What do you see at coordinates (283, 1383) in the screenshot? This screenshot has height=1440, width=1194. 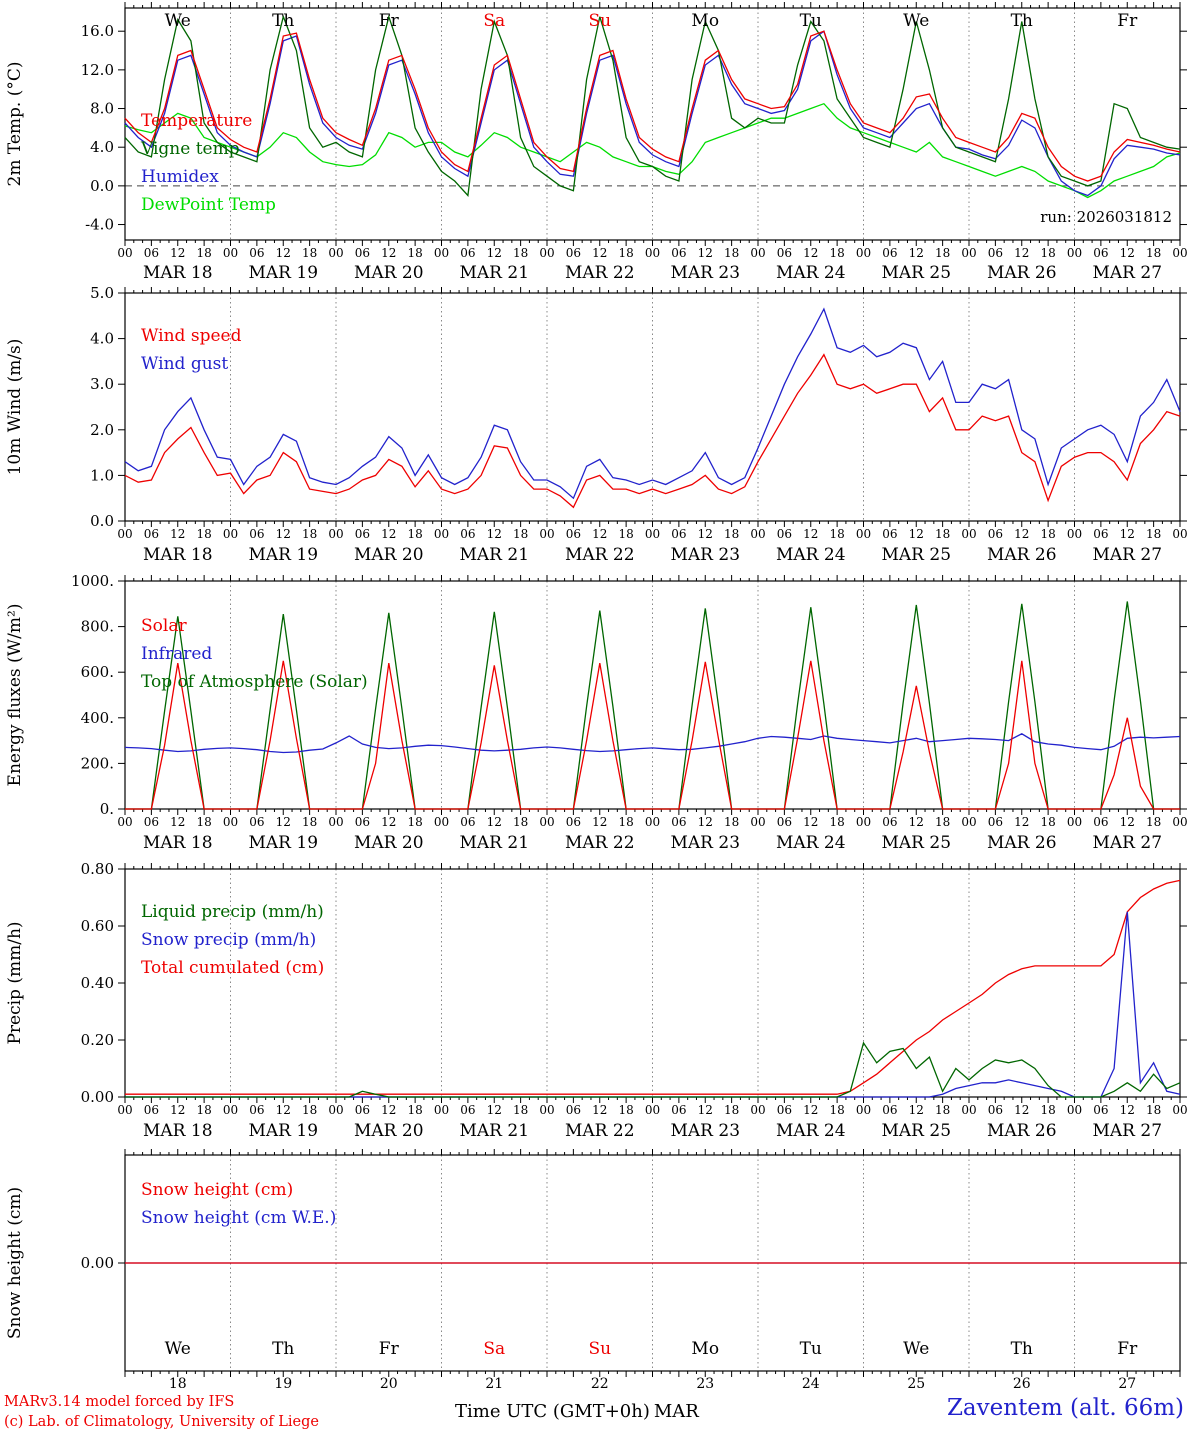 I see `svg-text: 19` at bounding box center [283, 1383].